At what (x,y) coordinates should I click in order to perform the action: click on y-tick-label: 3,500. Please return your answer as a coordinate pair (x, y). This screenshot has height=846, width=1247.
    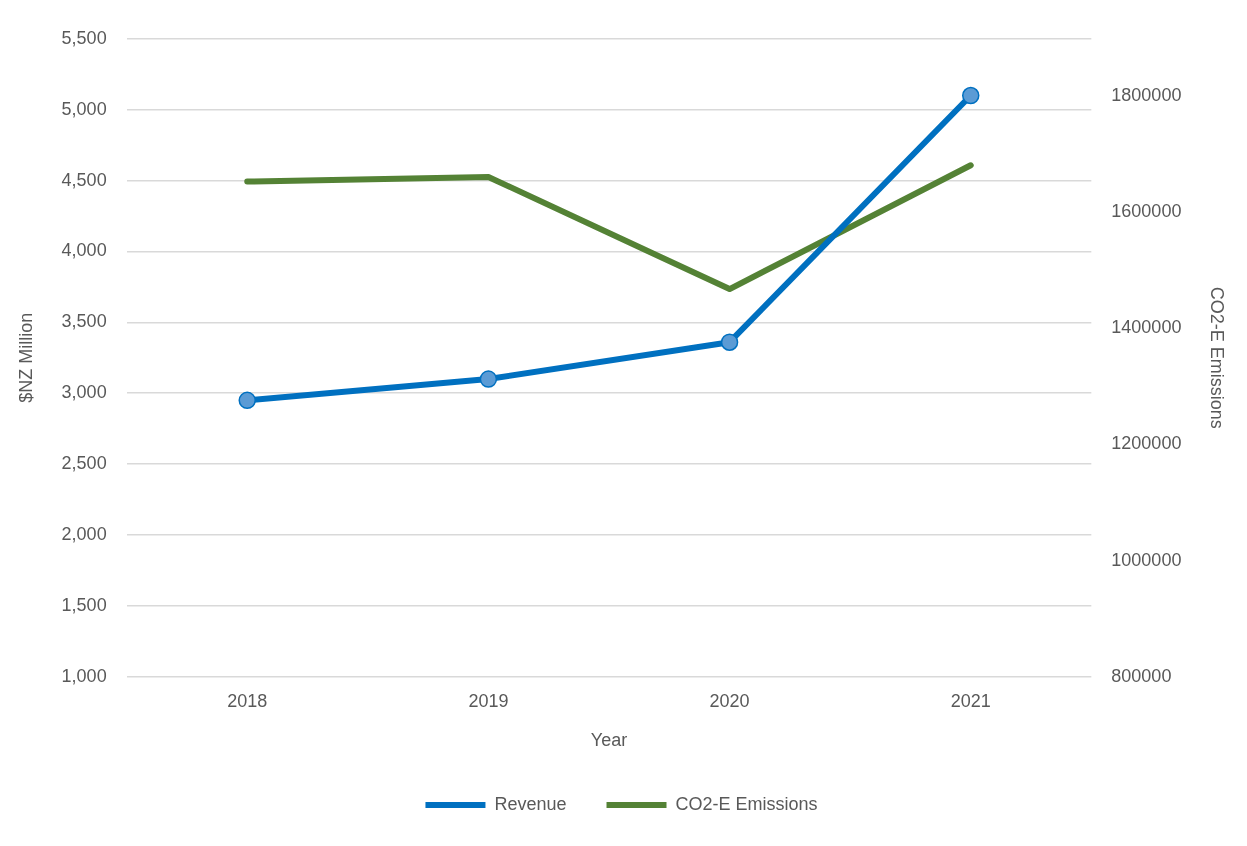
    Looking at the image, I should click on (84, 321).